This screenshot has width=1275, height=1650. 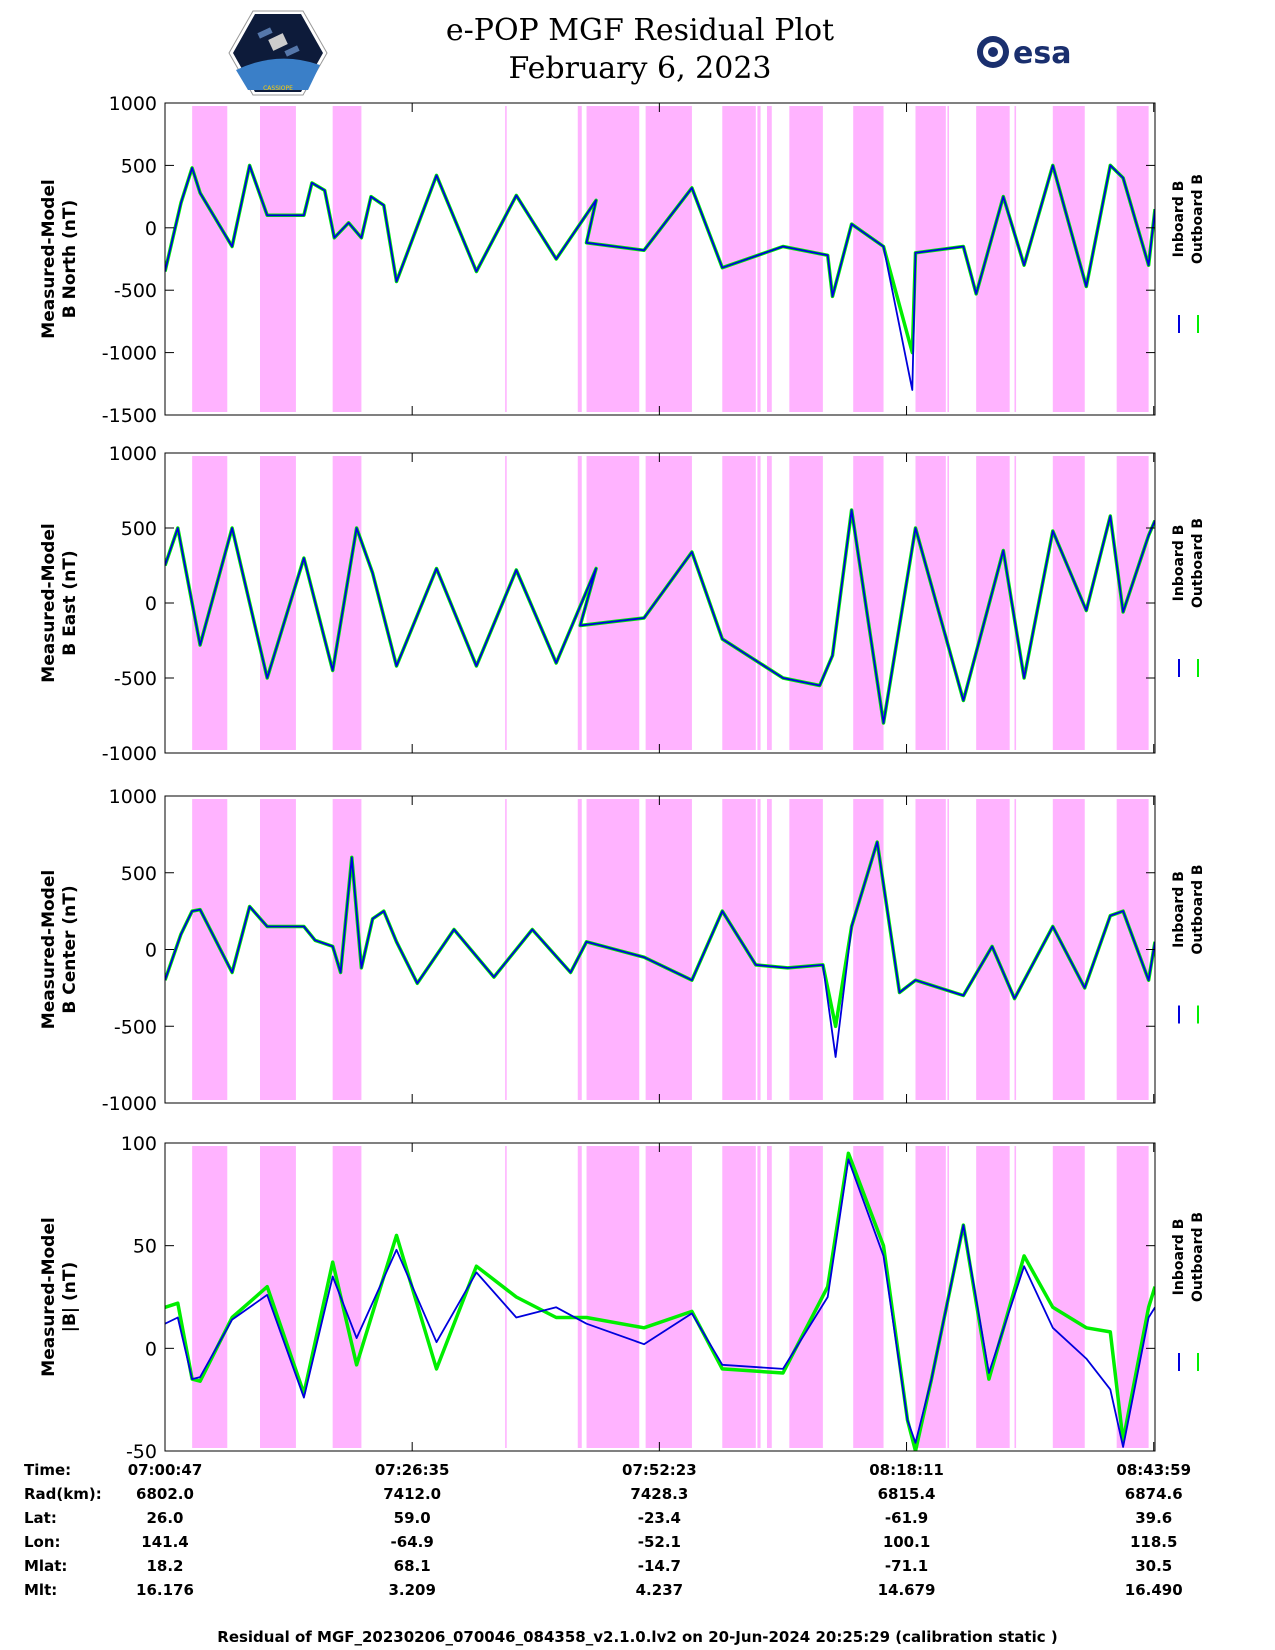 What do you see at coordinates (129, 754) in the screenshot?
I see `y-tick-label: -1000` at bounding box center [129, 754].